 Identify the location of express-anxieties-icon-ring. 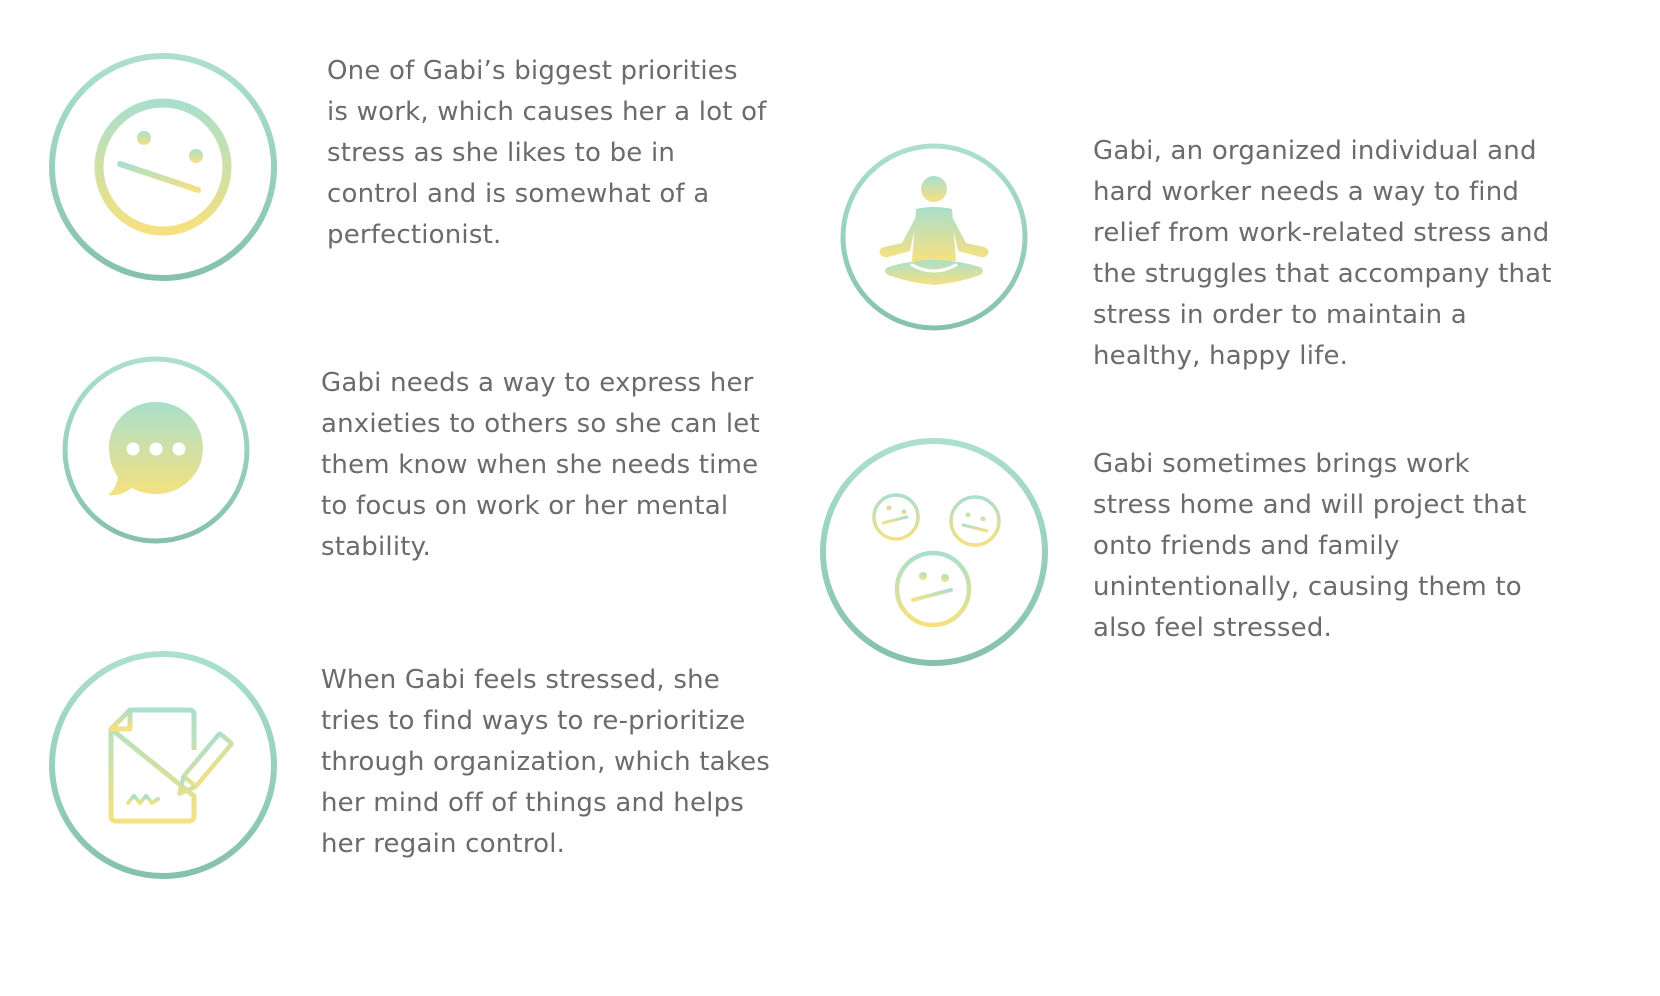
(156, 450).